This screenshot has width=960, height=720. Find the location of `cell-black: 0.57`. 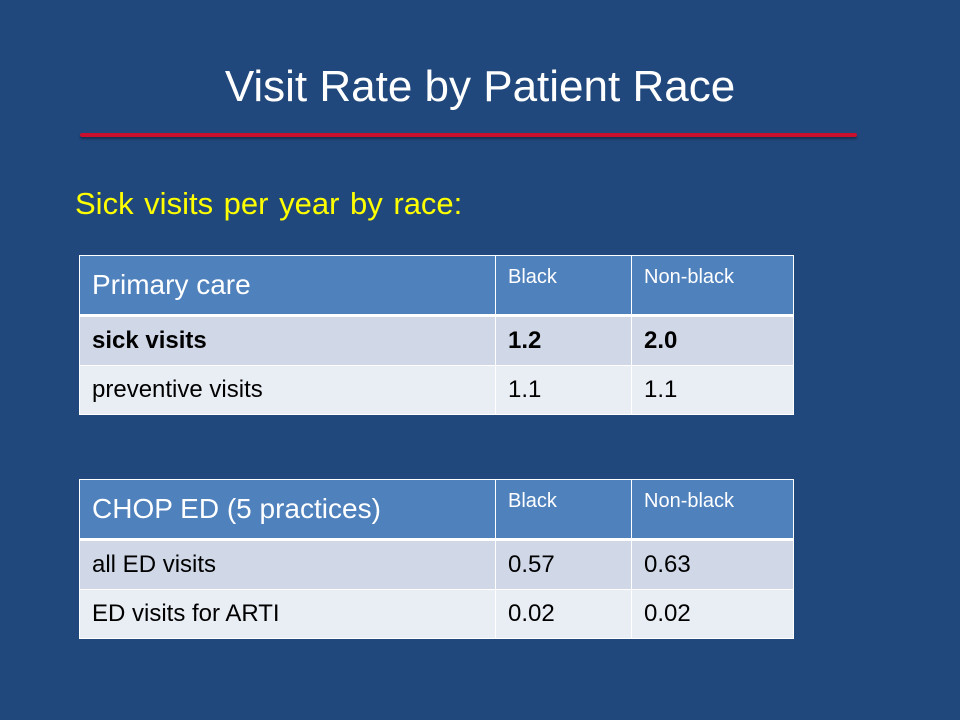

cell-black: 0.57 is located at coordinates (563, 564).